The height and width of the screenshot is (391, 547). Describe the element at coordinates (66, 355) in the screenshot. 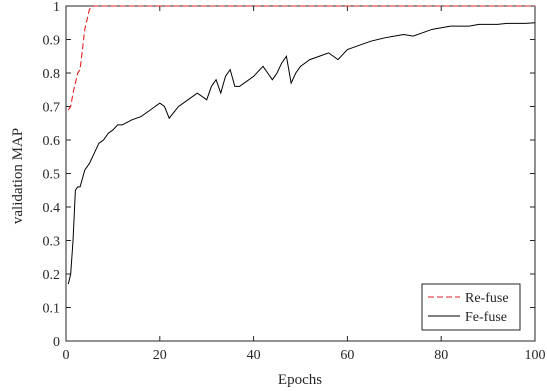

I see `x-tick-label: 0` at that location.